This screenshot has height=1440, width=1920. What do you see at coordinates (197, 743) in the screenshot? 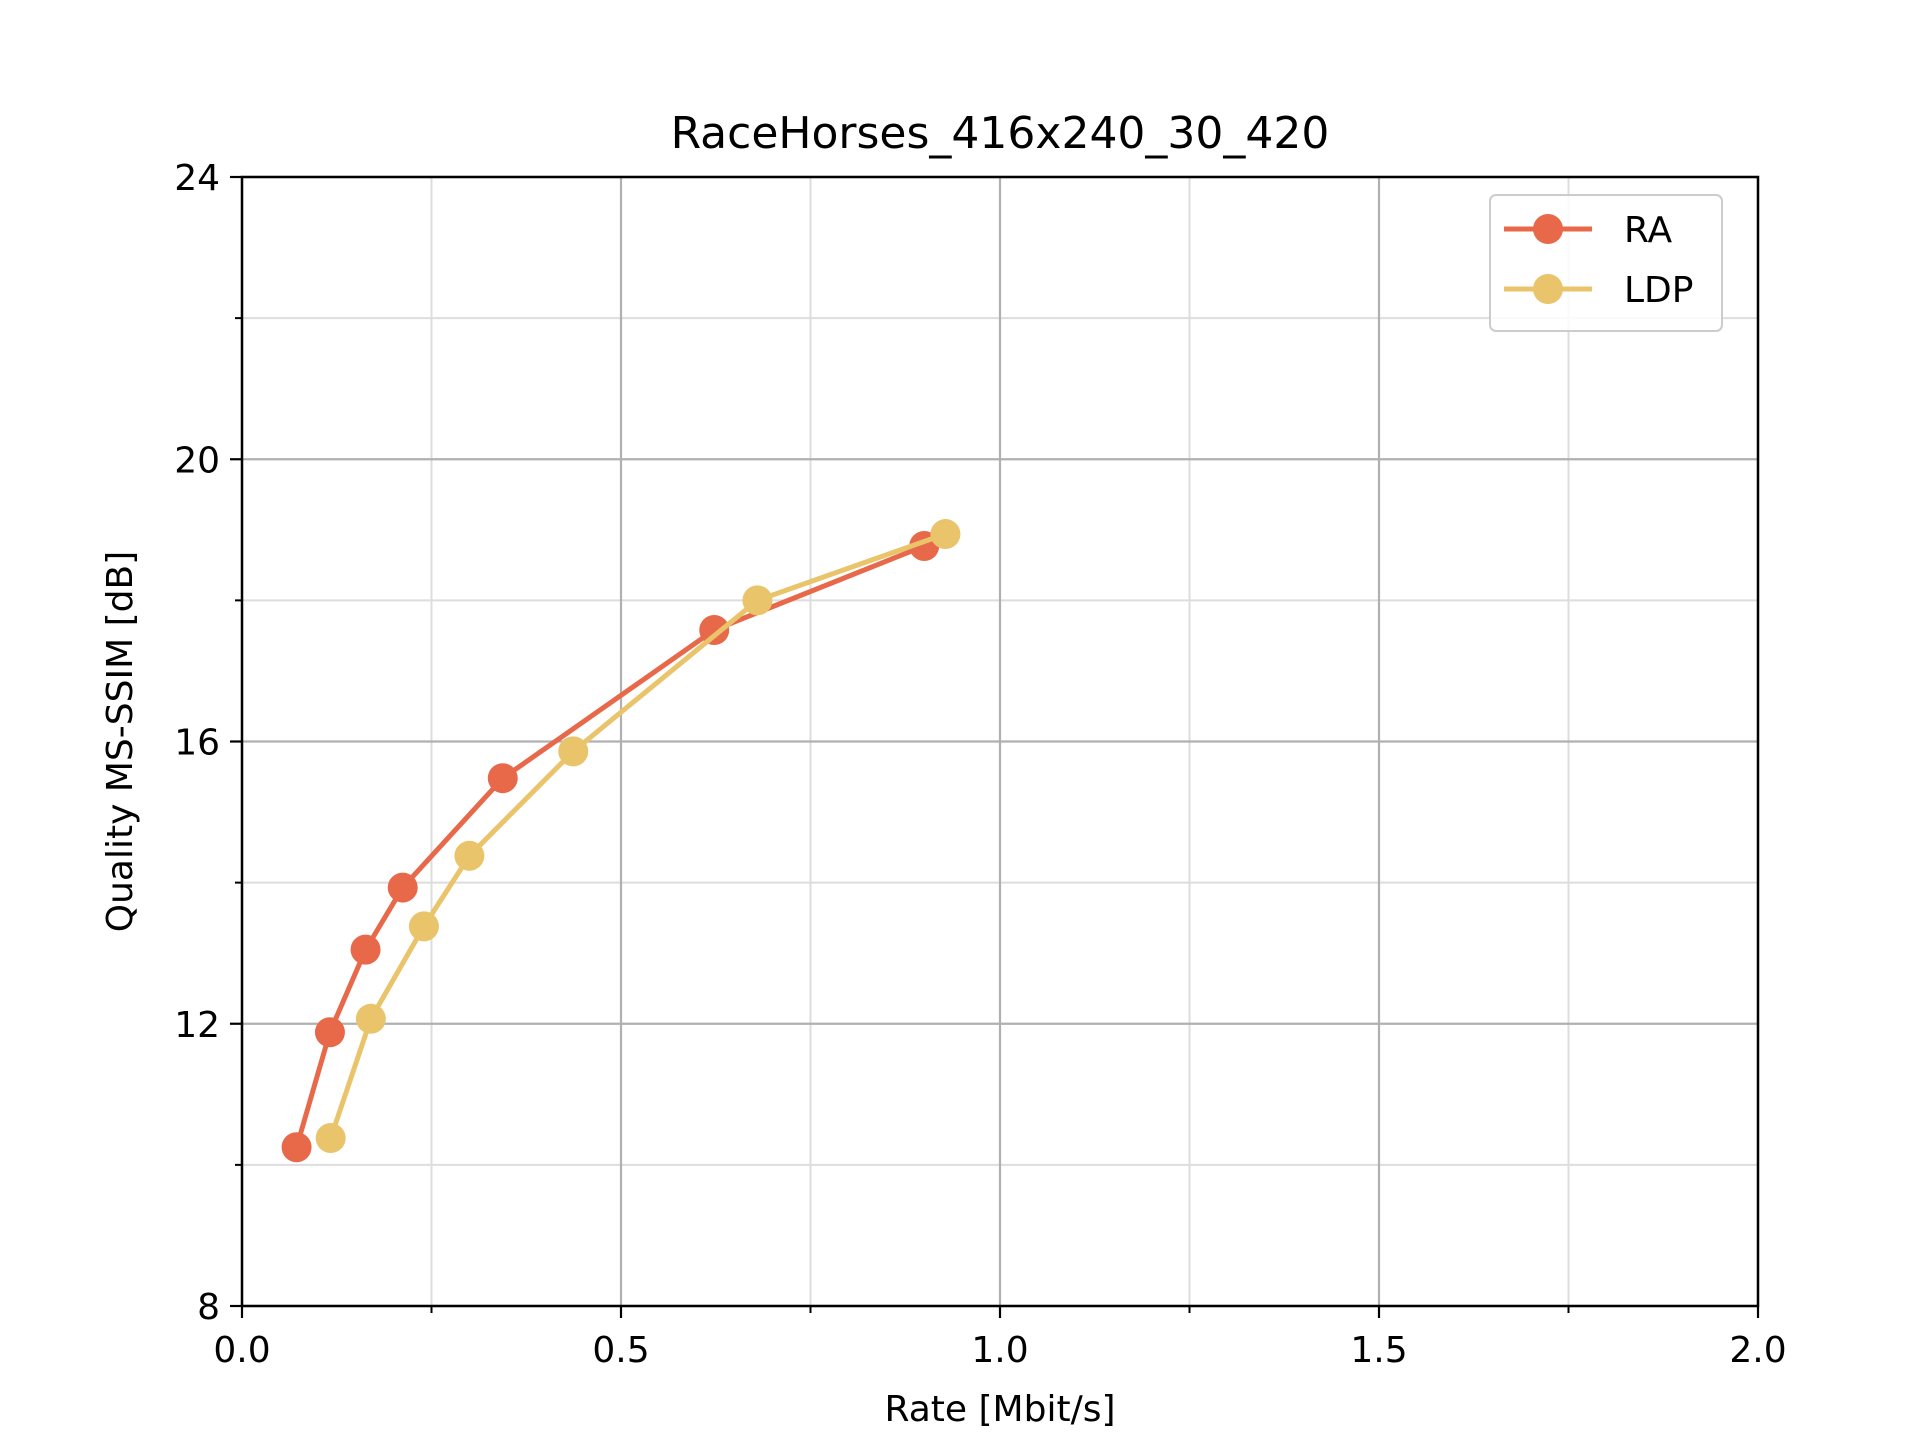
I see `y-tick-label: 16` at bounding box center [197, 743].